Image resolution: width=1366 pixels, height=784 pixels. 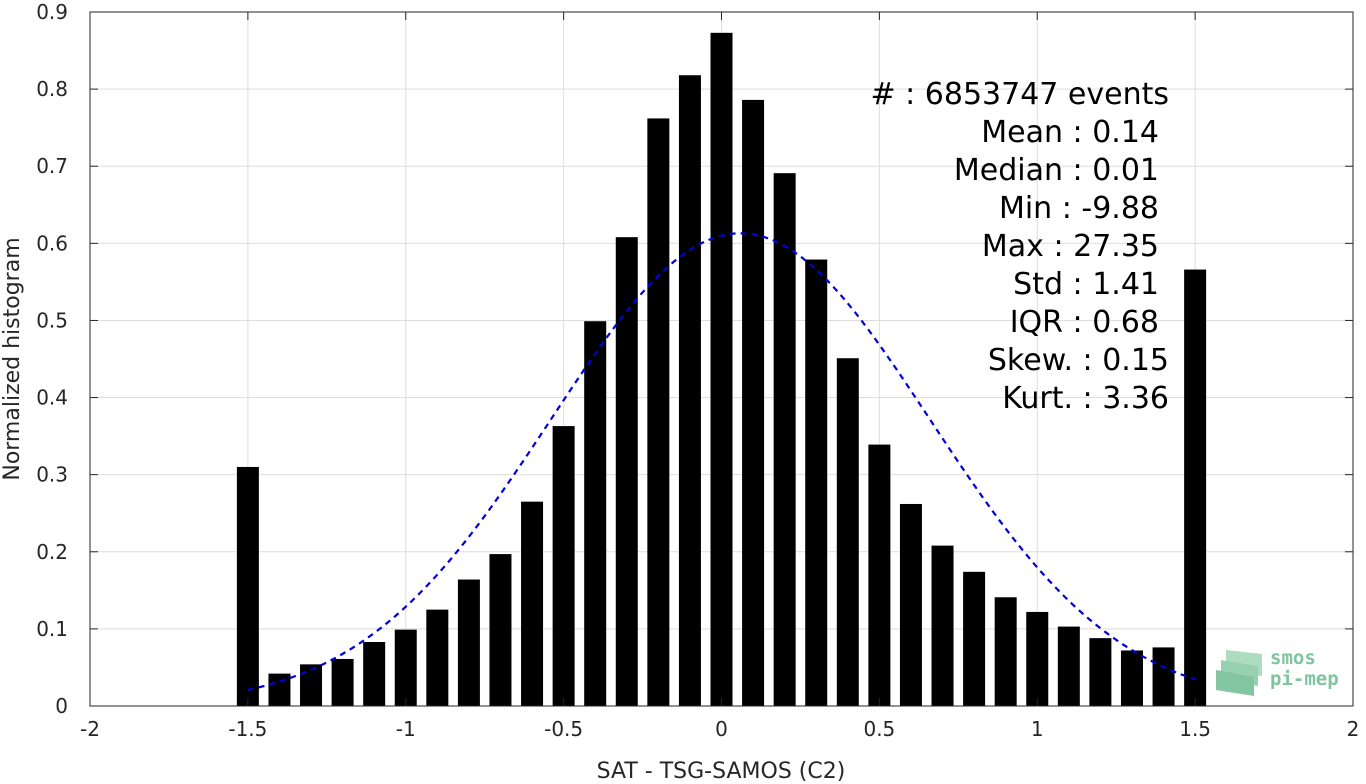 What do you see at coordinates (52, 359) in the screenshot?
I see `y-tick-labels: 0 0.1 0.2 0.3 0.4 0.5 0.6 0.7 0.8 0.9` at bounding box center [52, 359].